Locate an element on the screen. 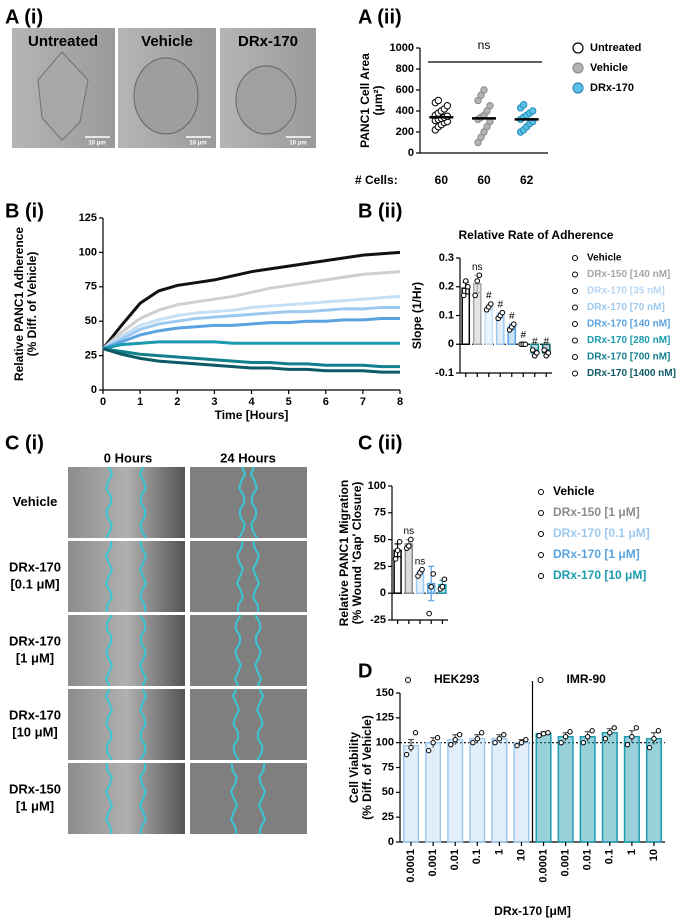 The height and width of the screenshot is (921, 691). y-axis-label: Cell Viability is located at coordinates (354, 767).